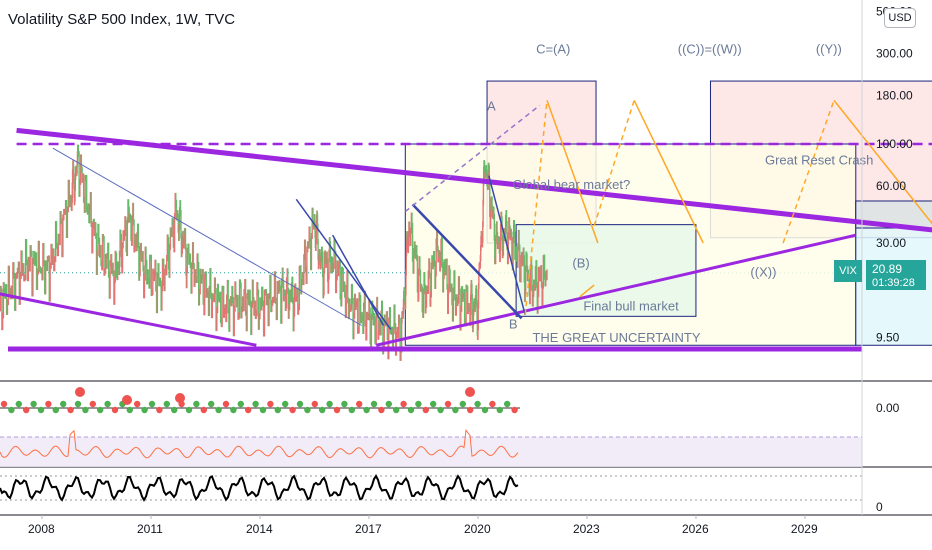  Describe the element at coordinates (259, 443) in the screenshot. I see `orange-oscillator-line` at that location.